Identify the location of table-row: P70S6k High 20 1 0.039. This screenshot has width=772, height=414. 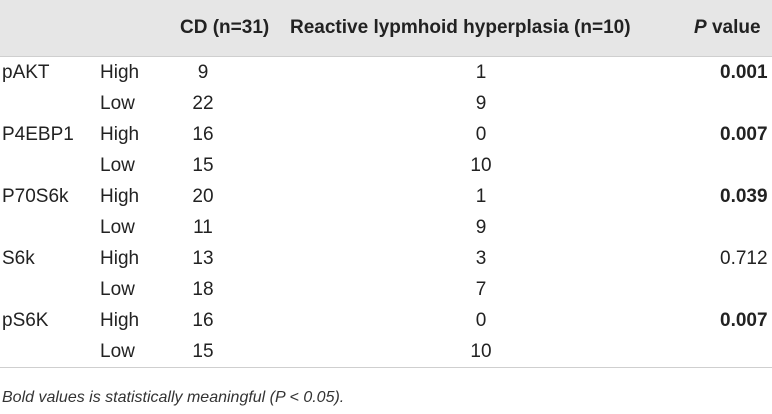
(386, 196).